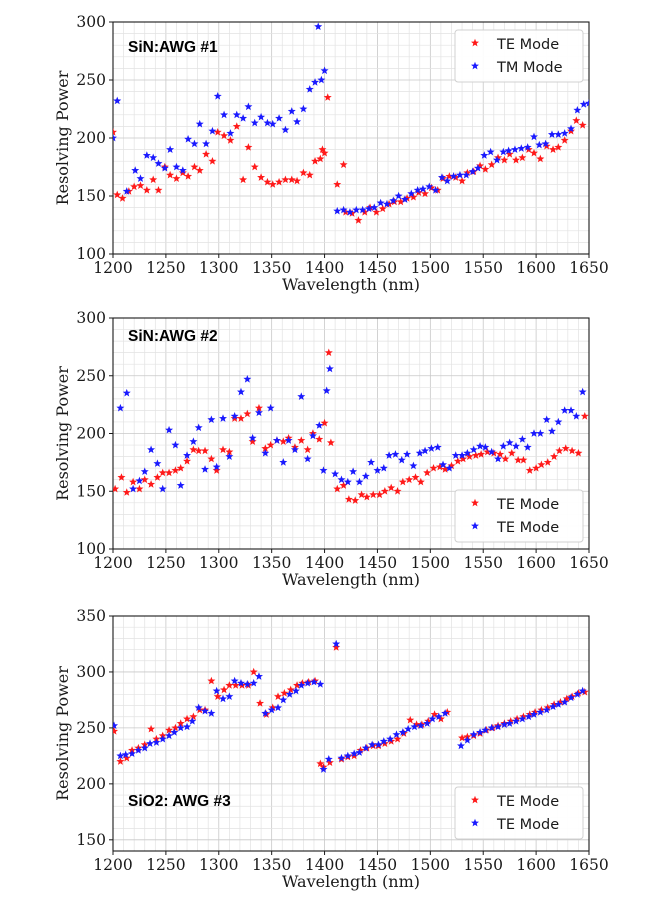  Describe the element at coordinates (91, 616) in the screenshot. I see `y-tick-label: 350` at that location.